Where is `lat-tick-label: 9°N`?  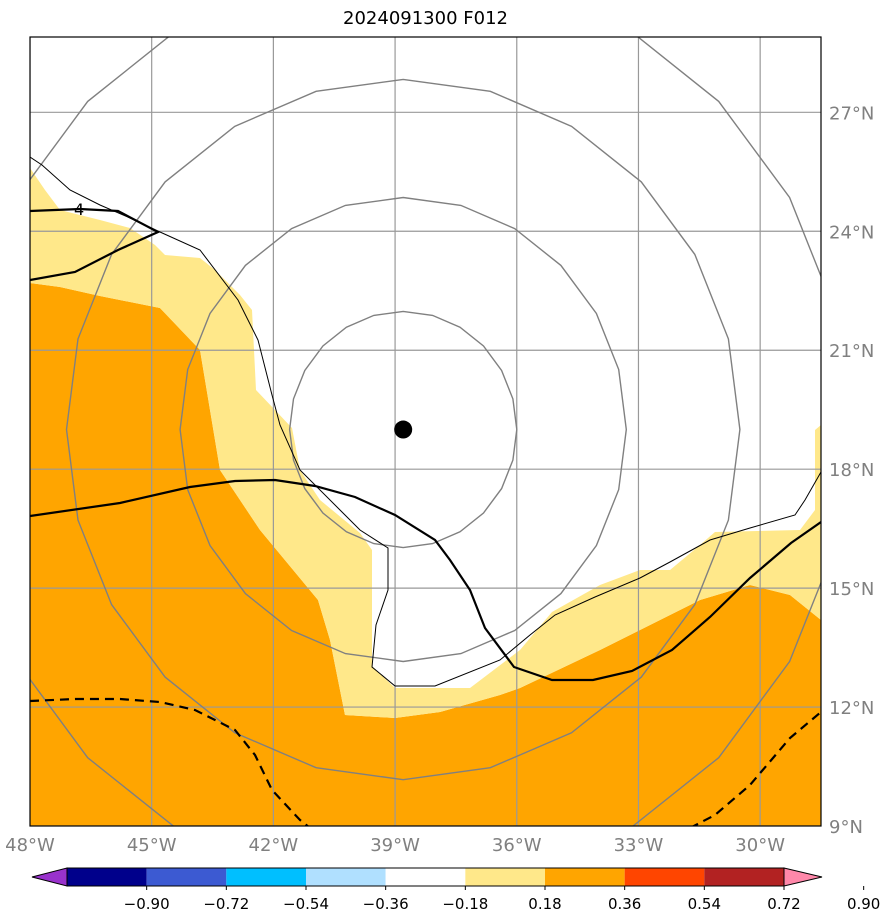 lat-tick-label: 9°N is located at coordinates (846, 827).